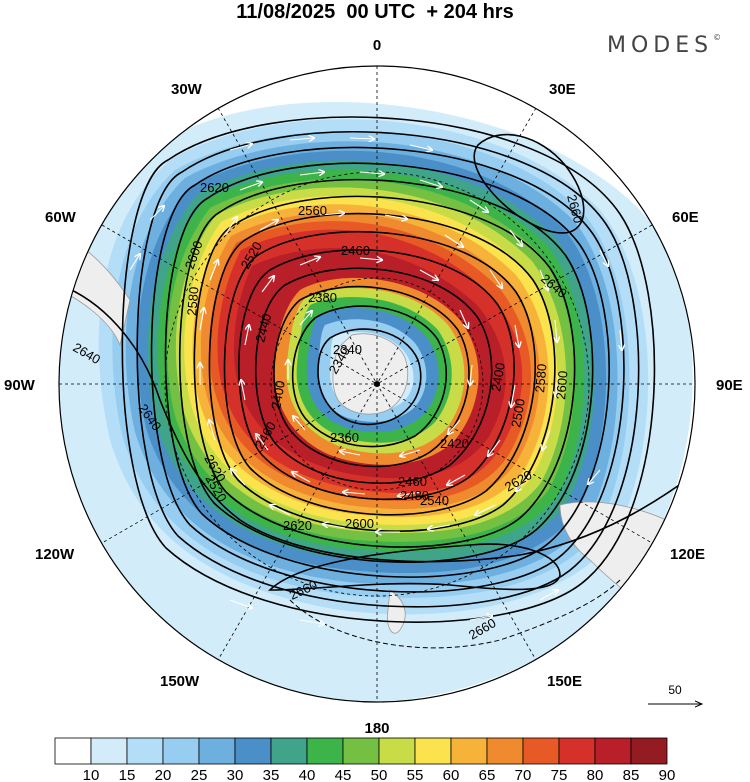  Describe the element at coordinates (667, 774) in the screenshot. I see `colorbar-tick-label: 90` at that location.